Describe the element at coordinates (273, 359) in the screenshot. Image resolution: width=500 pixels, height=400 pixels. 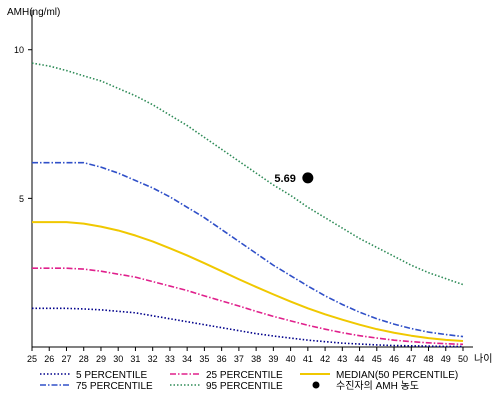
I see `x-tick-label: 39` at that location.